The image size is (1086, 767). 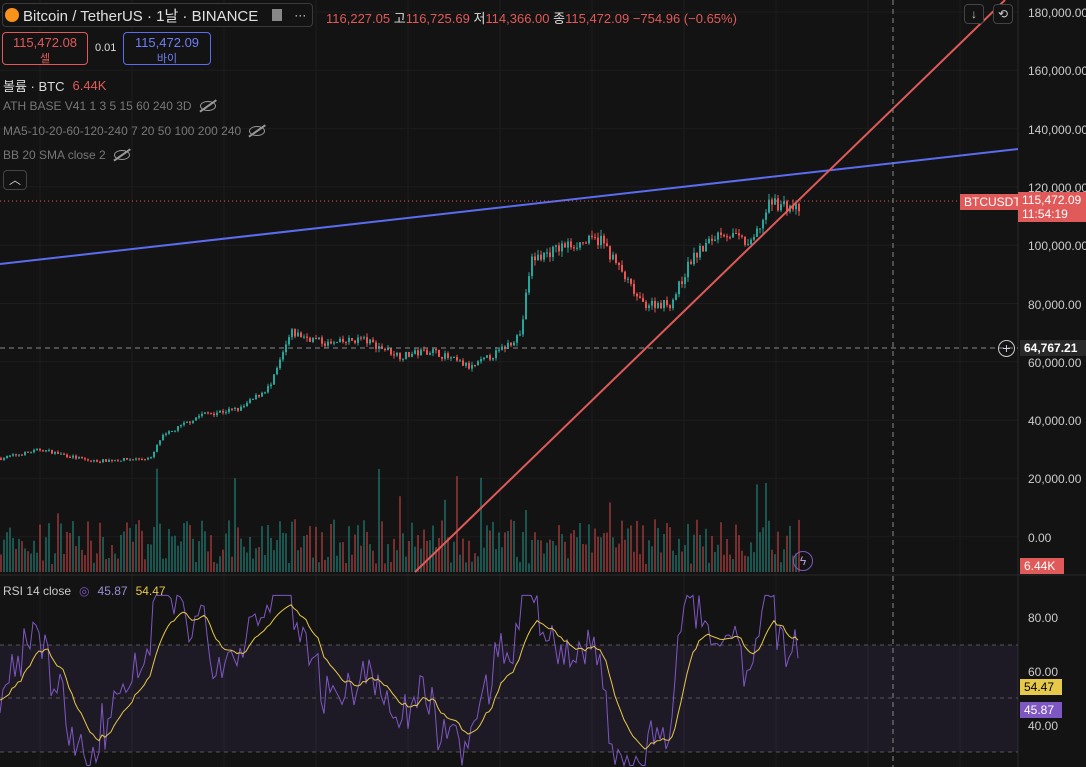 What do you see at coordinates (974, 14) in the screenshot?
I see `scroll-down-button: ↓` at bounding box center [974, 14].